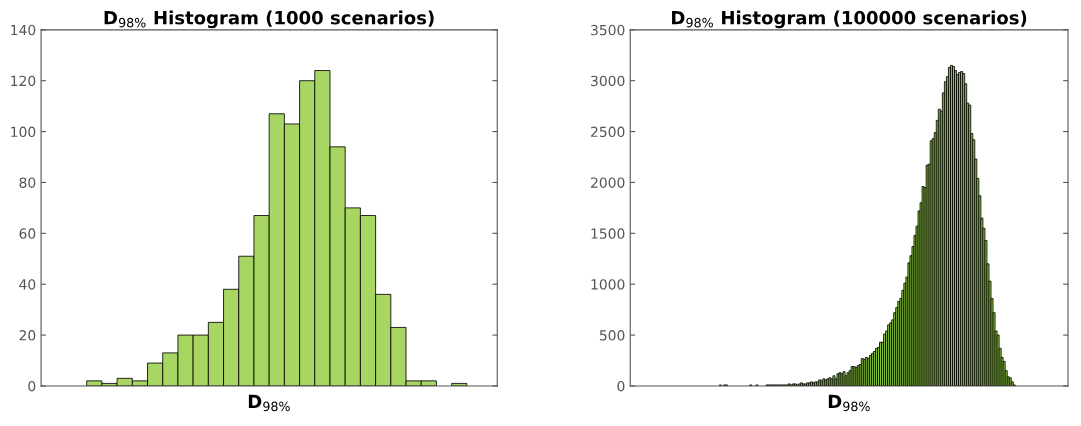  What do you see at coordinates (27, 335) in the screenshot?
I see `y-tick-label: 20` at bounding box center [27, 335].